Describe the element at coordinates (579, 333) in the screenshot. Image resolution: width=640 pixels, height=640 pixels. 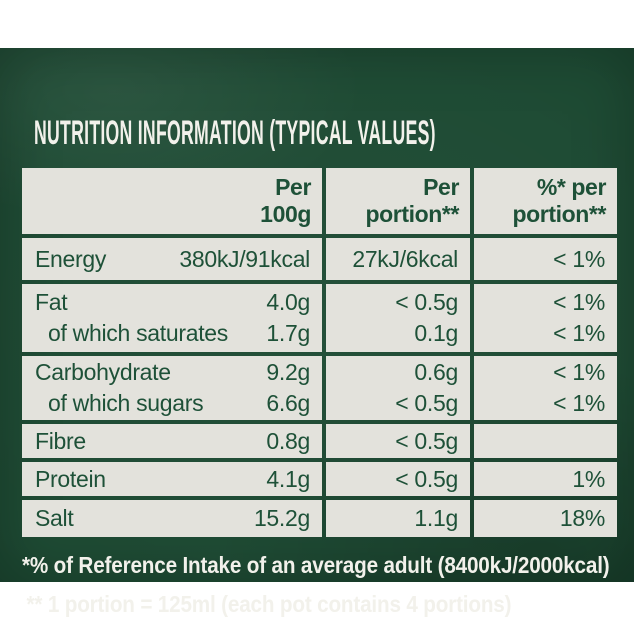
I see `saturates-pct-portion: < 1%` at that location.